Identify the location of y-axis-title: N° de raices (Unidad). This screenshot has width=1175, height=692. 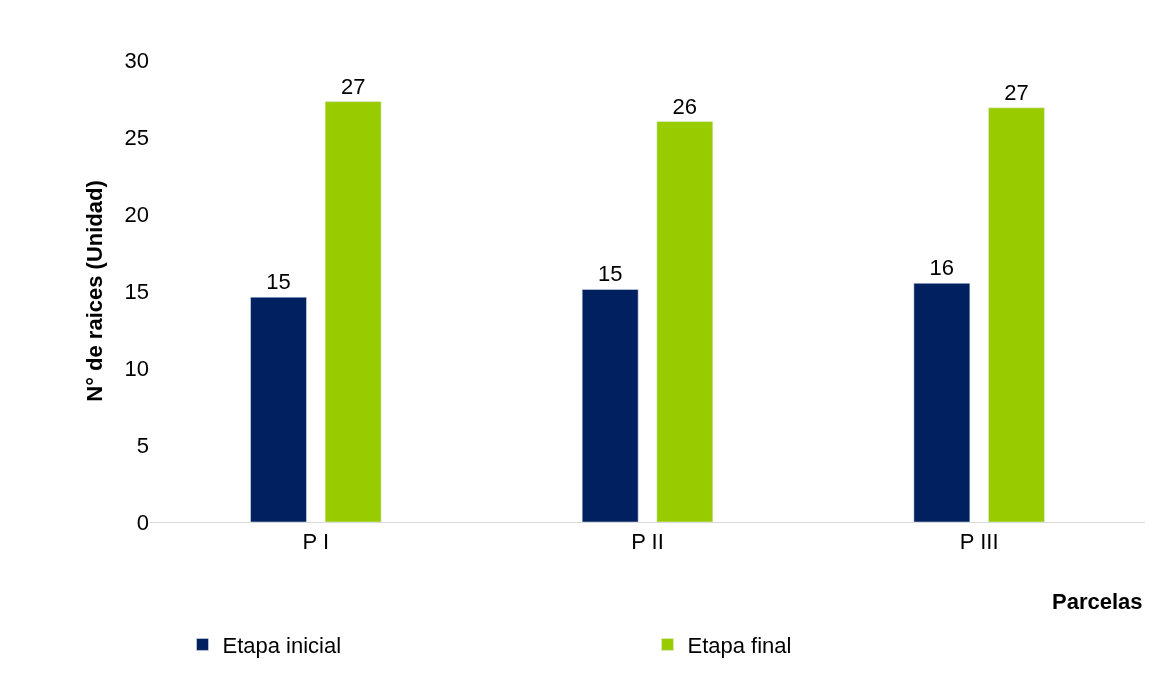
(95, 291).